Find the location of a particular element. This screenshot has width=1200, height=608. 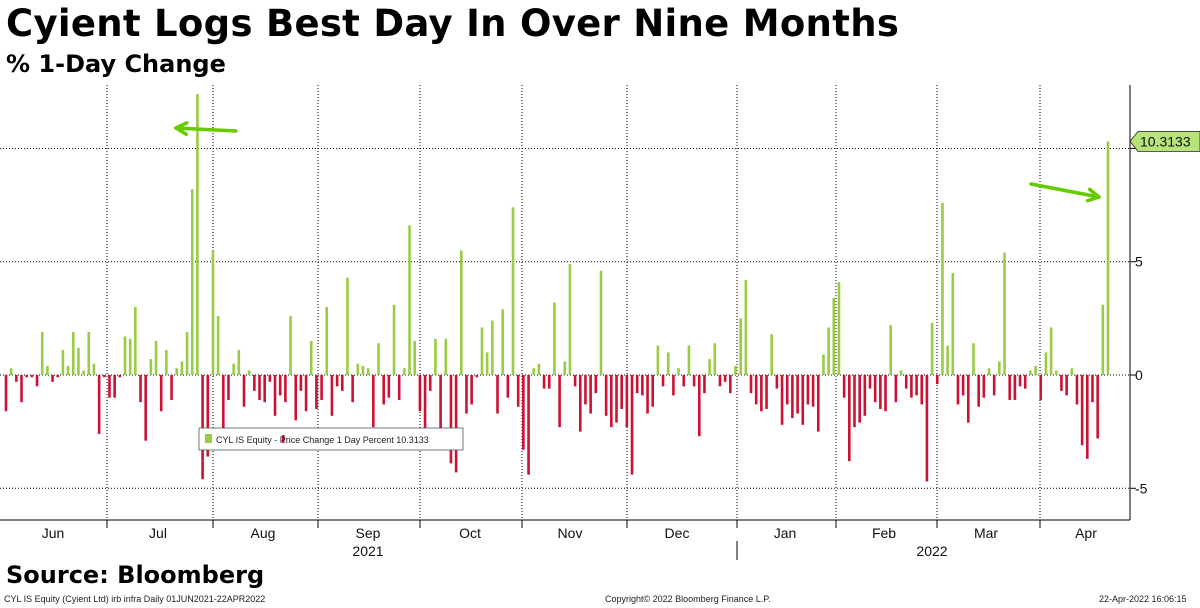

x-tick-label: Mar is located at coordinates (986, 533).